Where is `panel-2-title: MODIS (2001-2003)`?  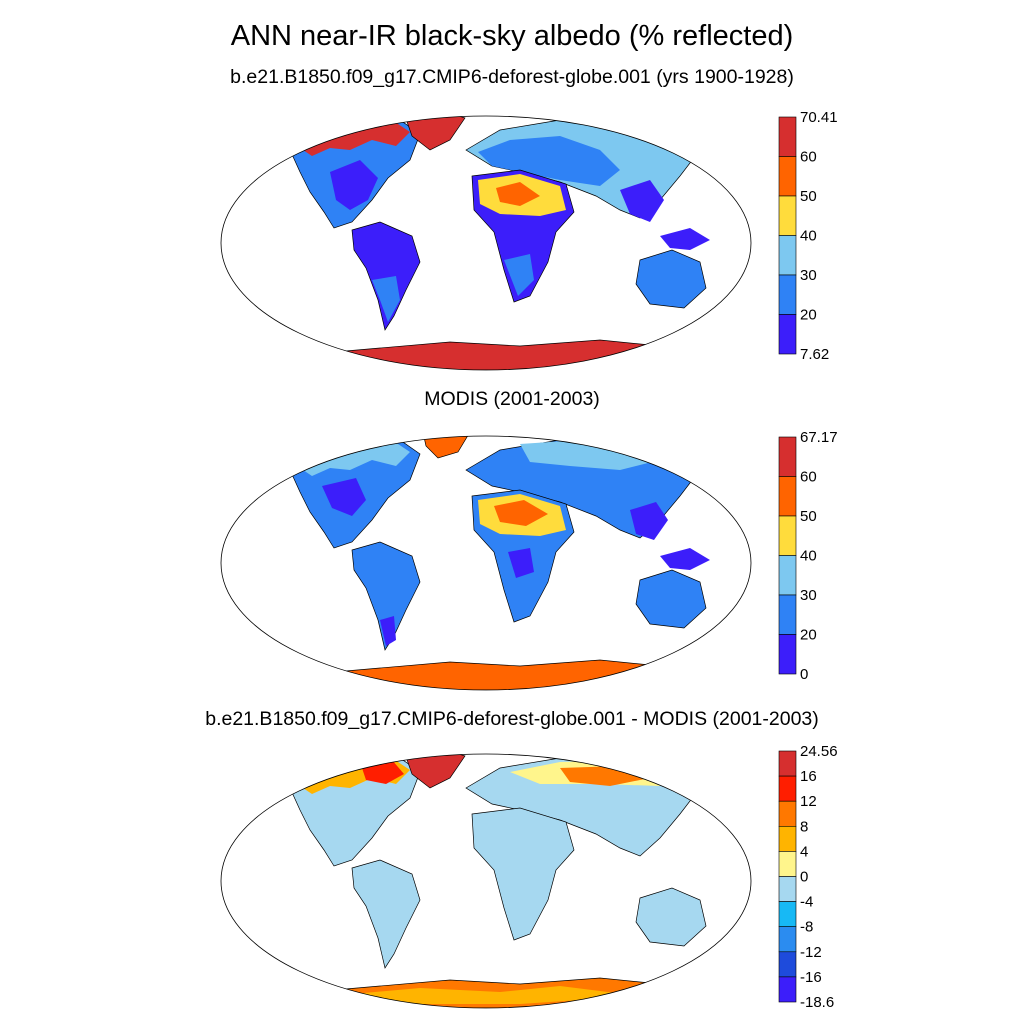 panel-2-title: MODIS (2001-2003) is located at coordinates (512, 399).